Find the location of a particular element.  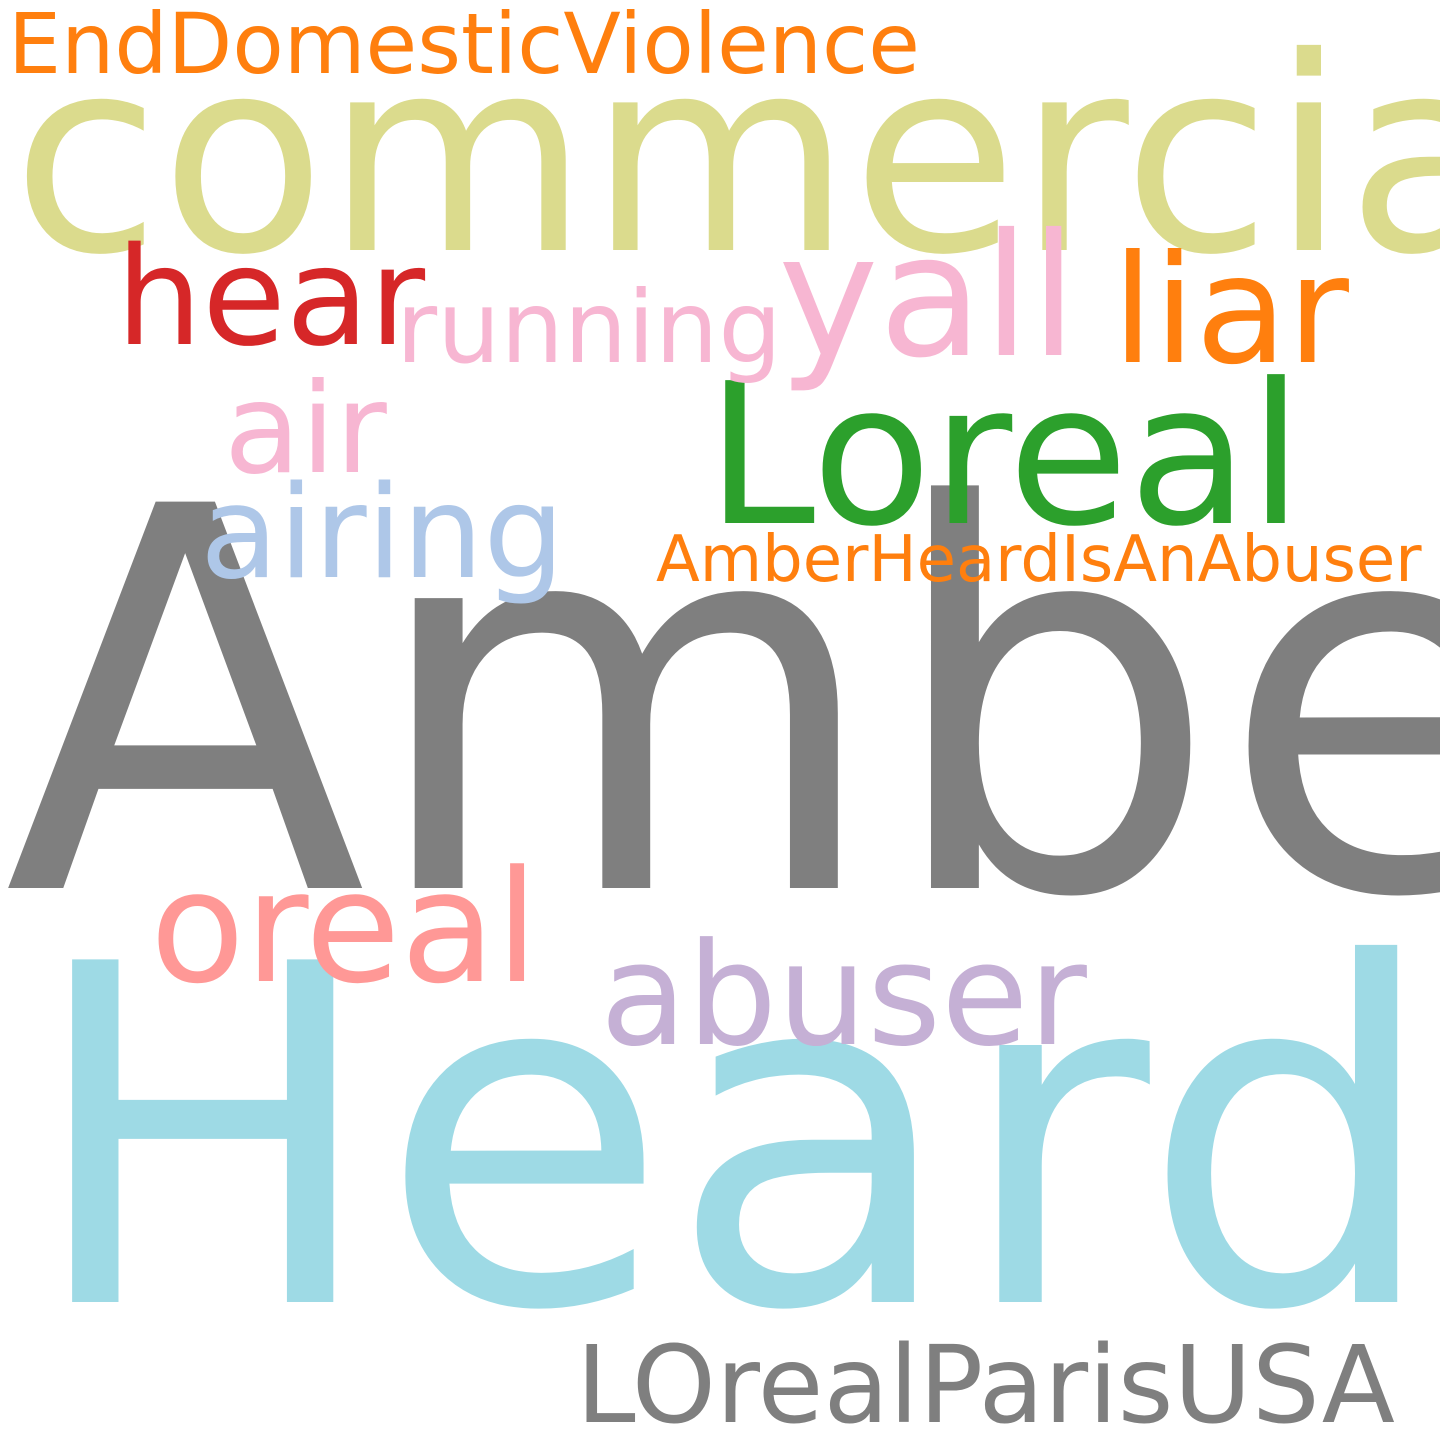

word-abuser: abuser is located at coordinates (843, 995).